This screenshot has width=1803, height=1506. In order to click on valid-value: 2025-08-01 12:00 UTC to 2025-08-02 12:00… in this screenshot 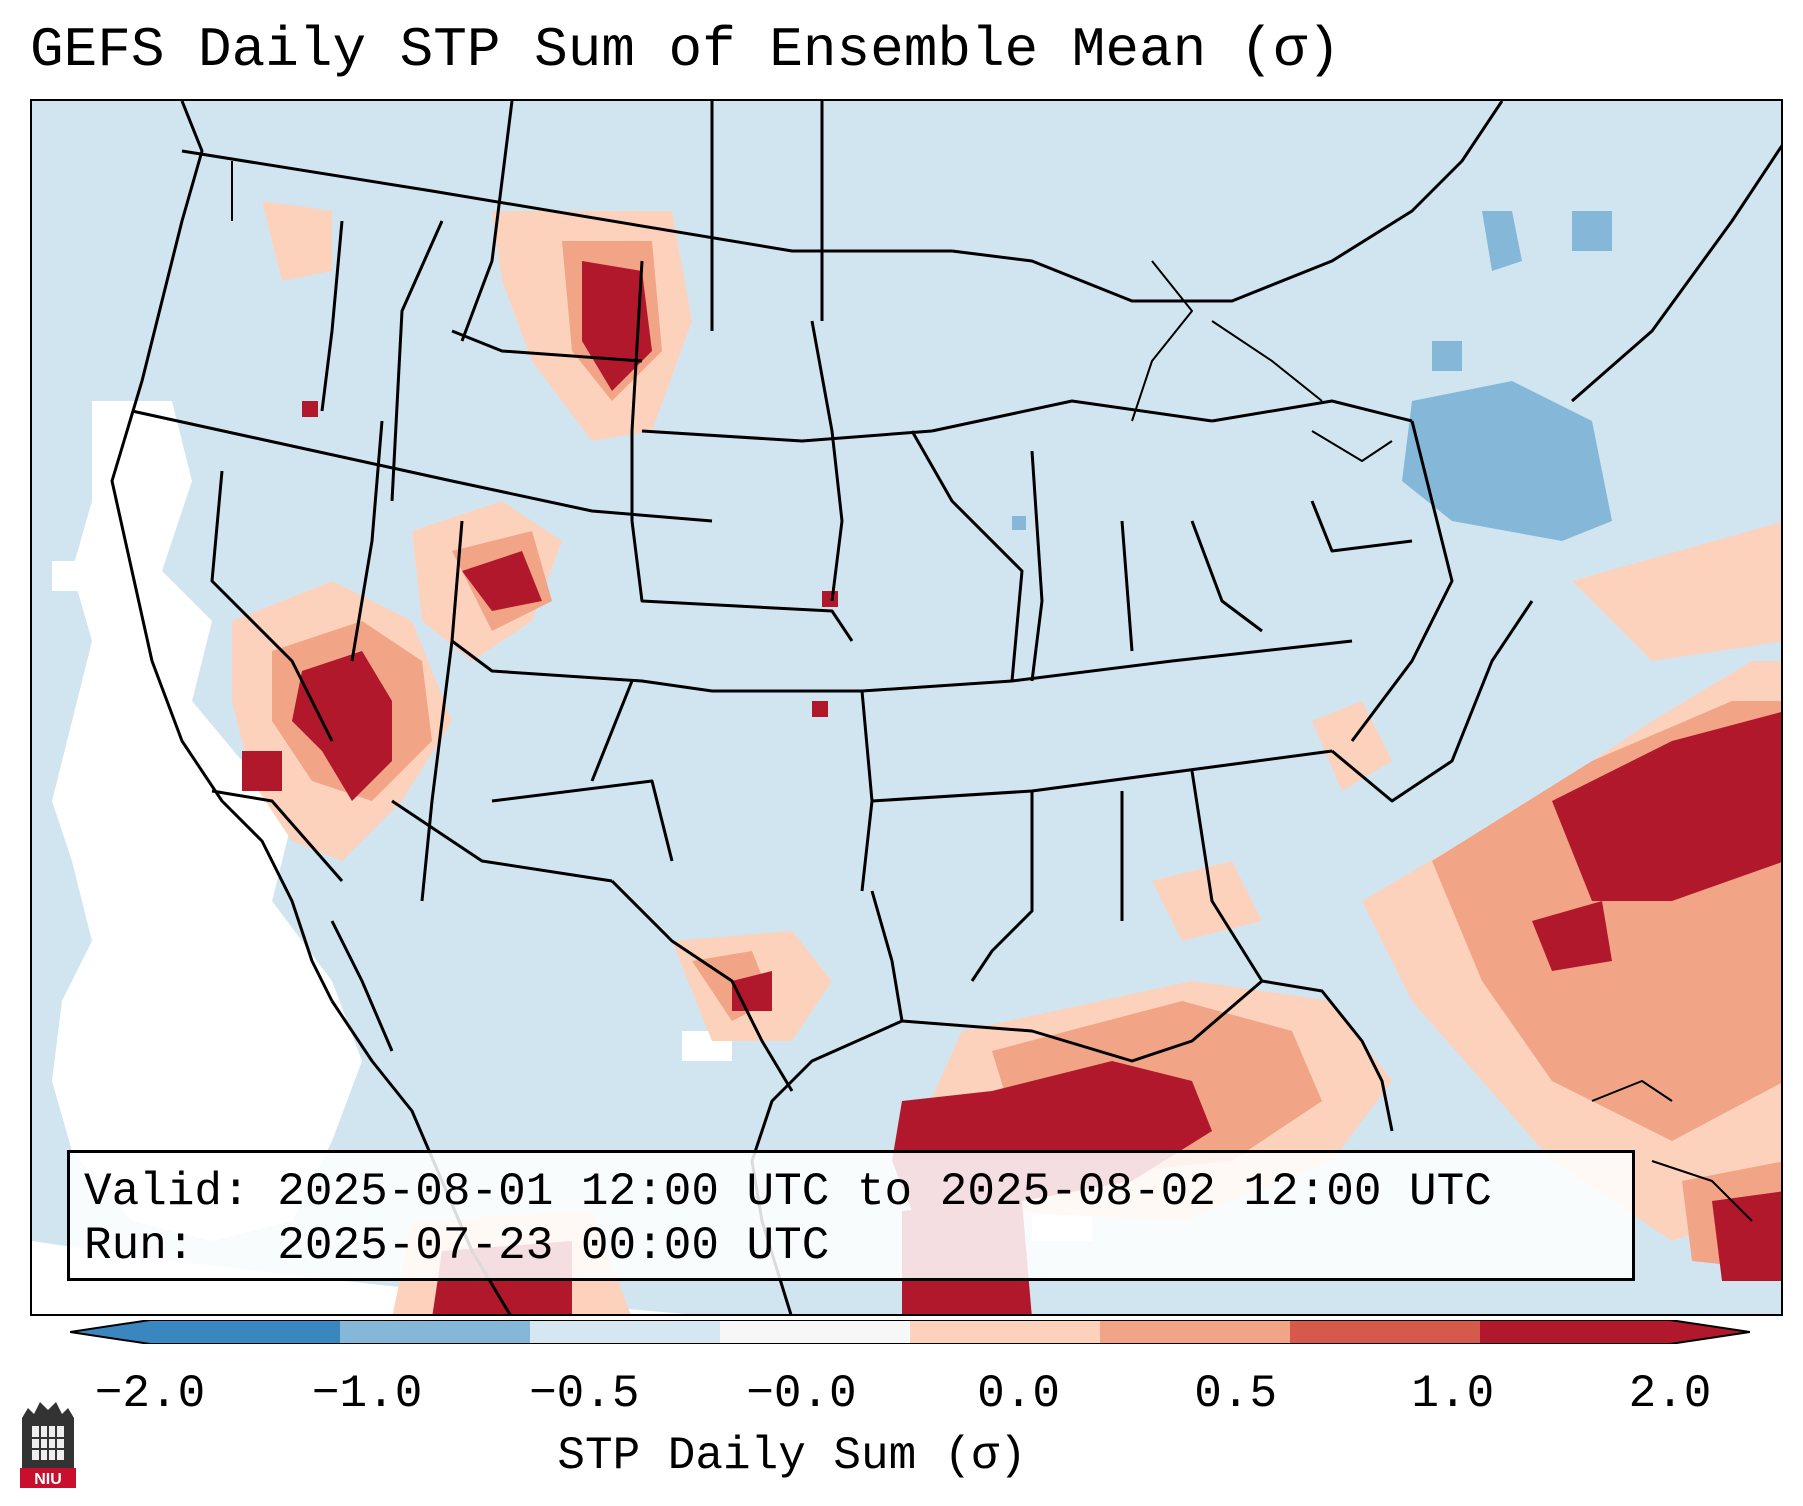, I will do `click(884, 1192)`.